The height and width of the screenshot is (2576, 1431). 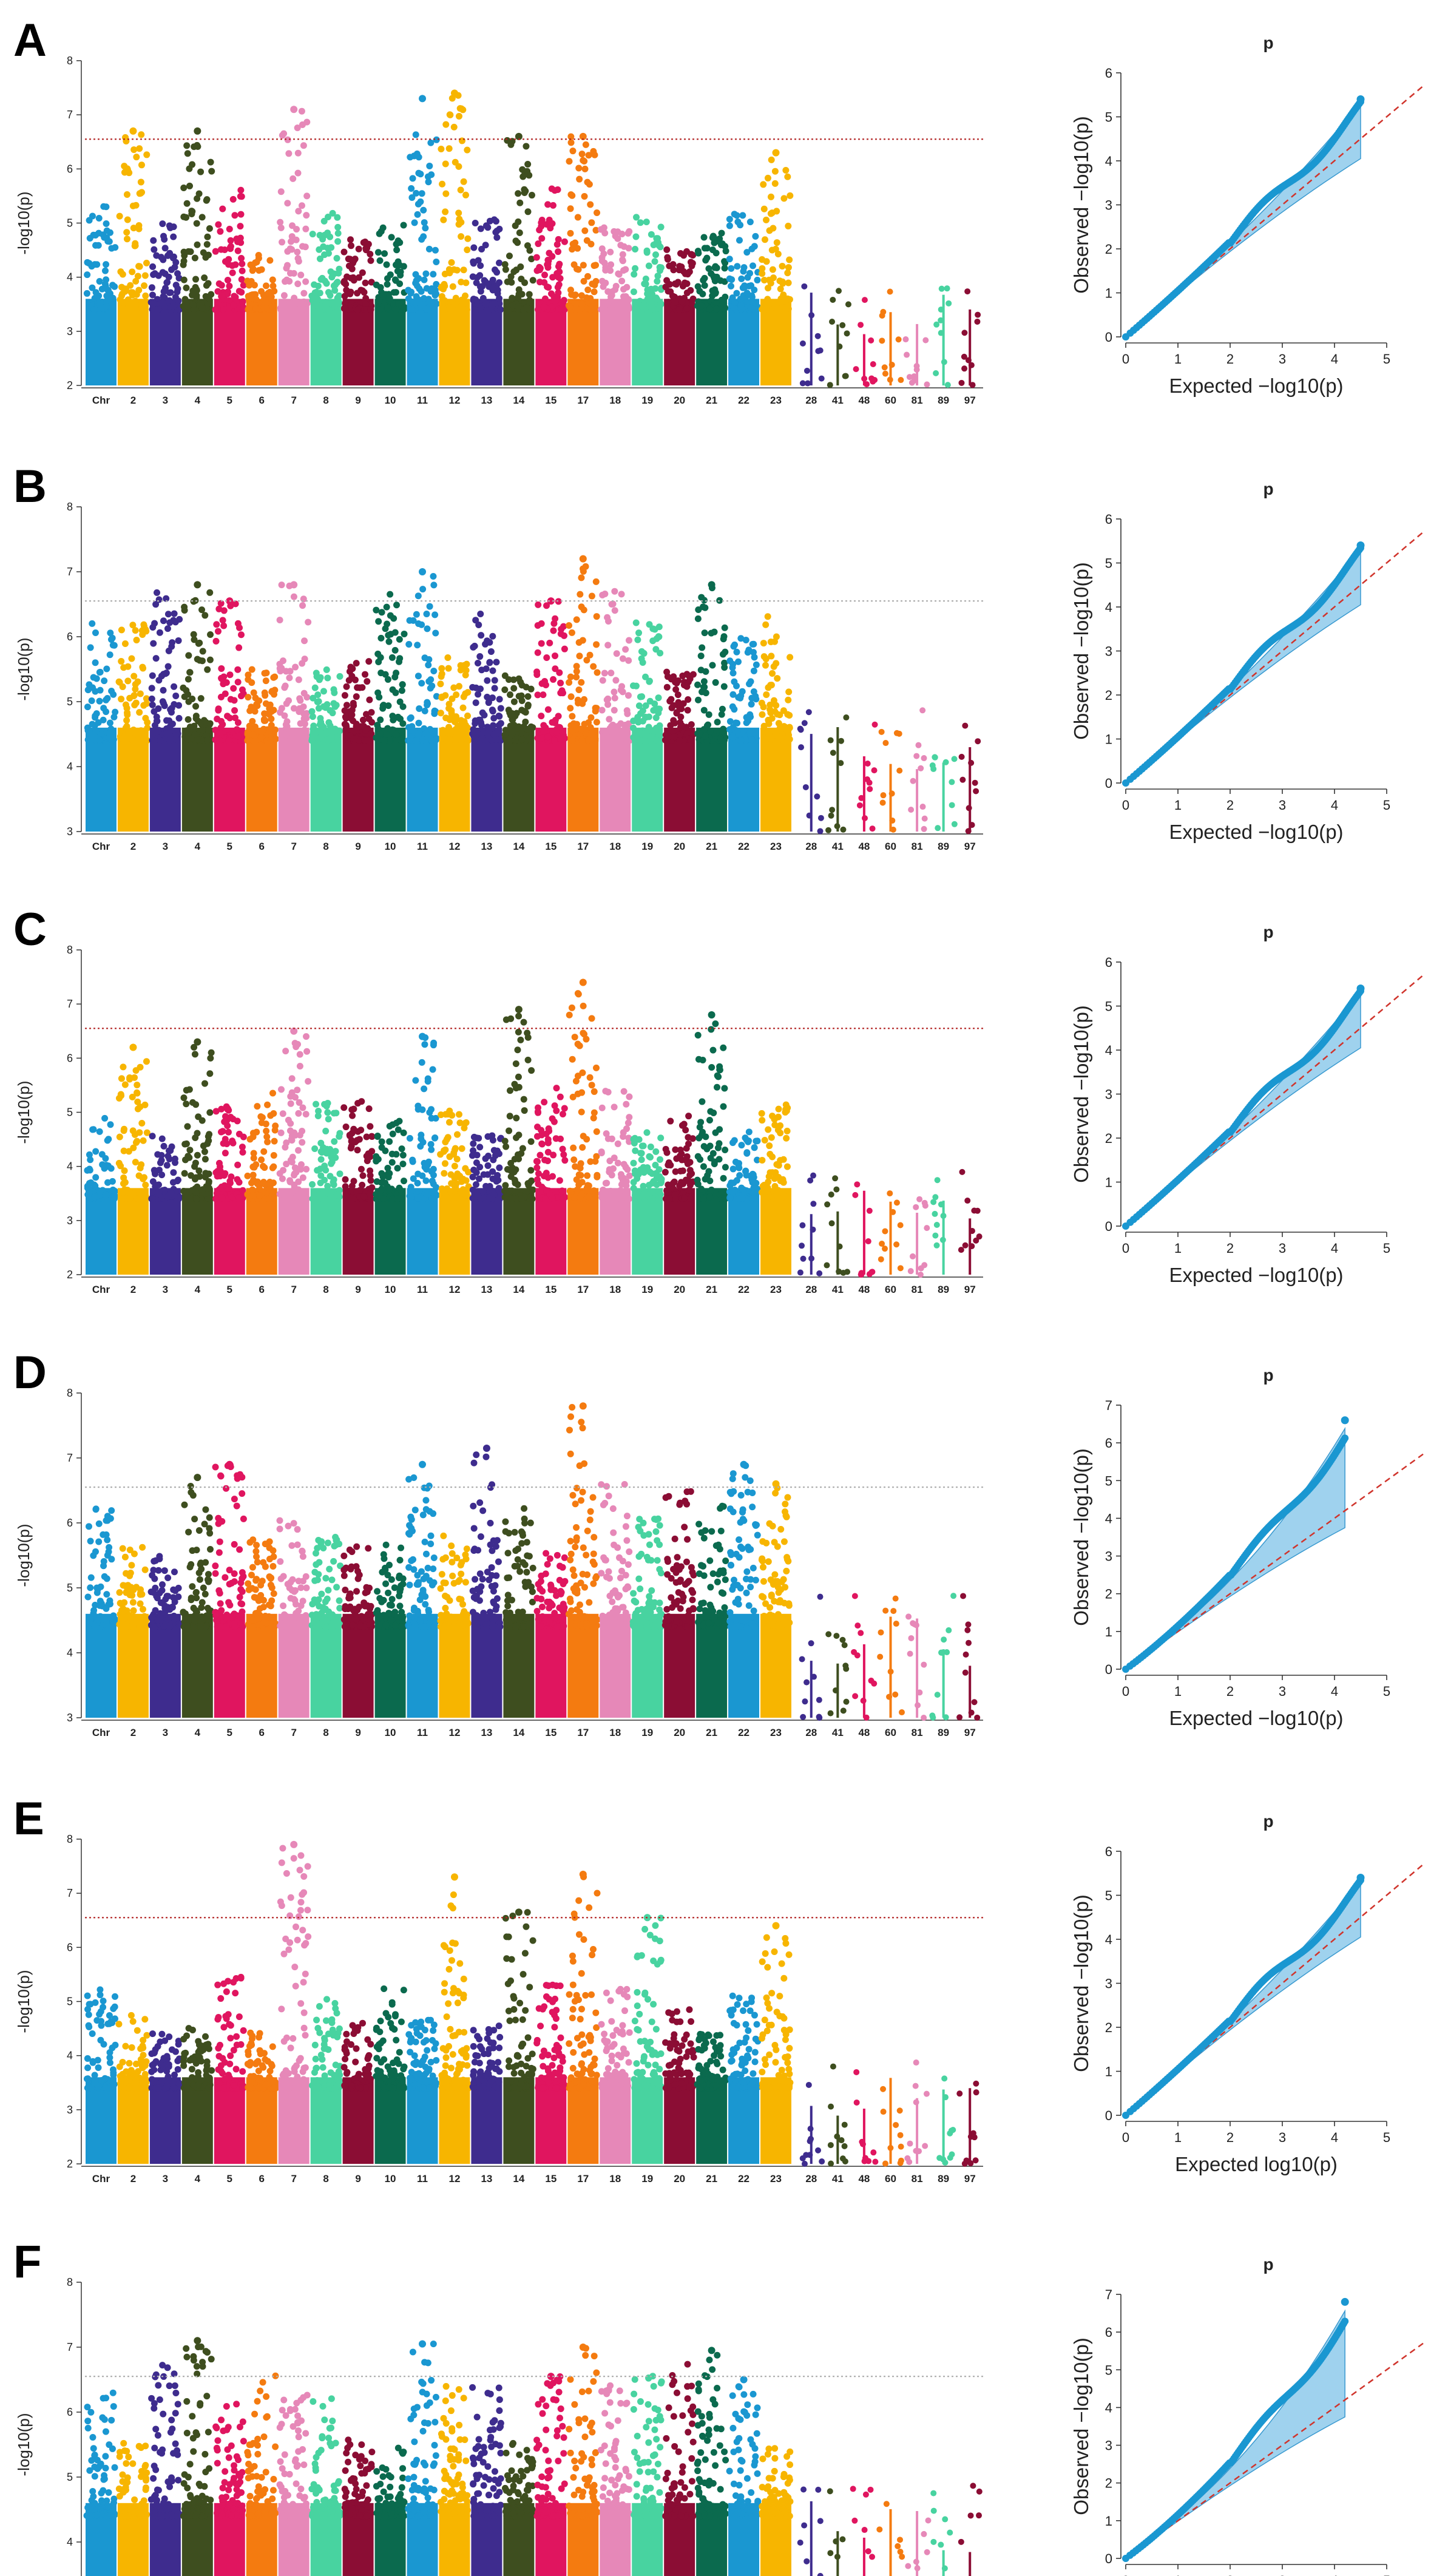 I want to click on qq-title: p, so click(x=1268, y=489).